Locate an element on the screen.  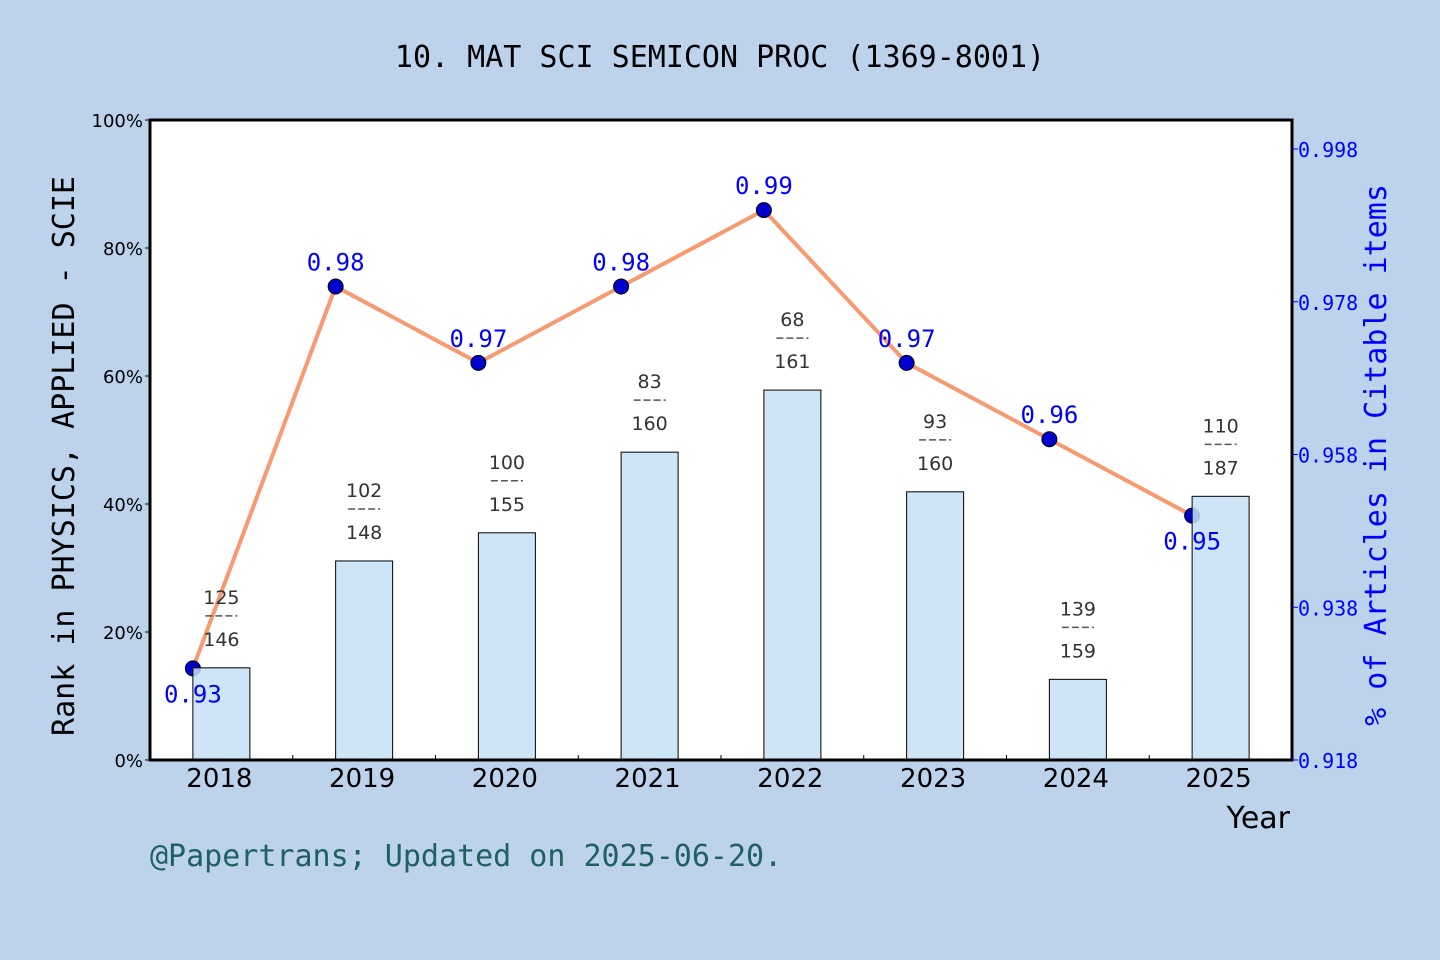
bar-total-label: 146 is located at coordinates (221, 640).